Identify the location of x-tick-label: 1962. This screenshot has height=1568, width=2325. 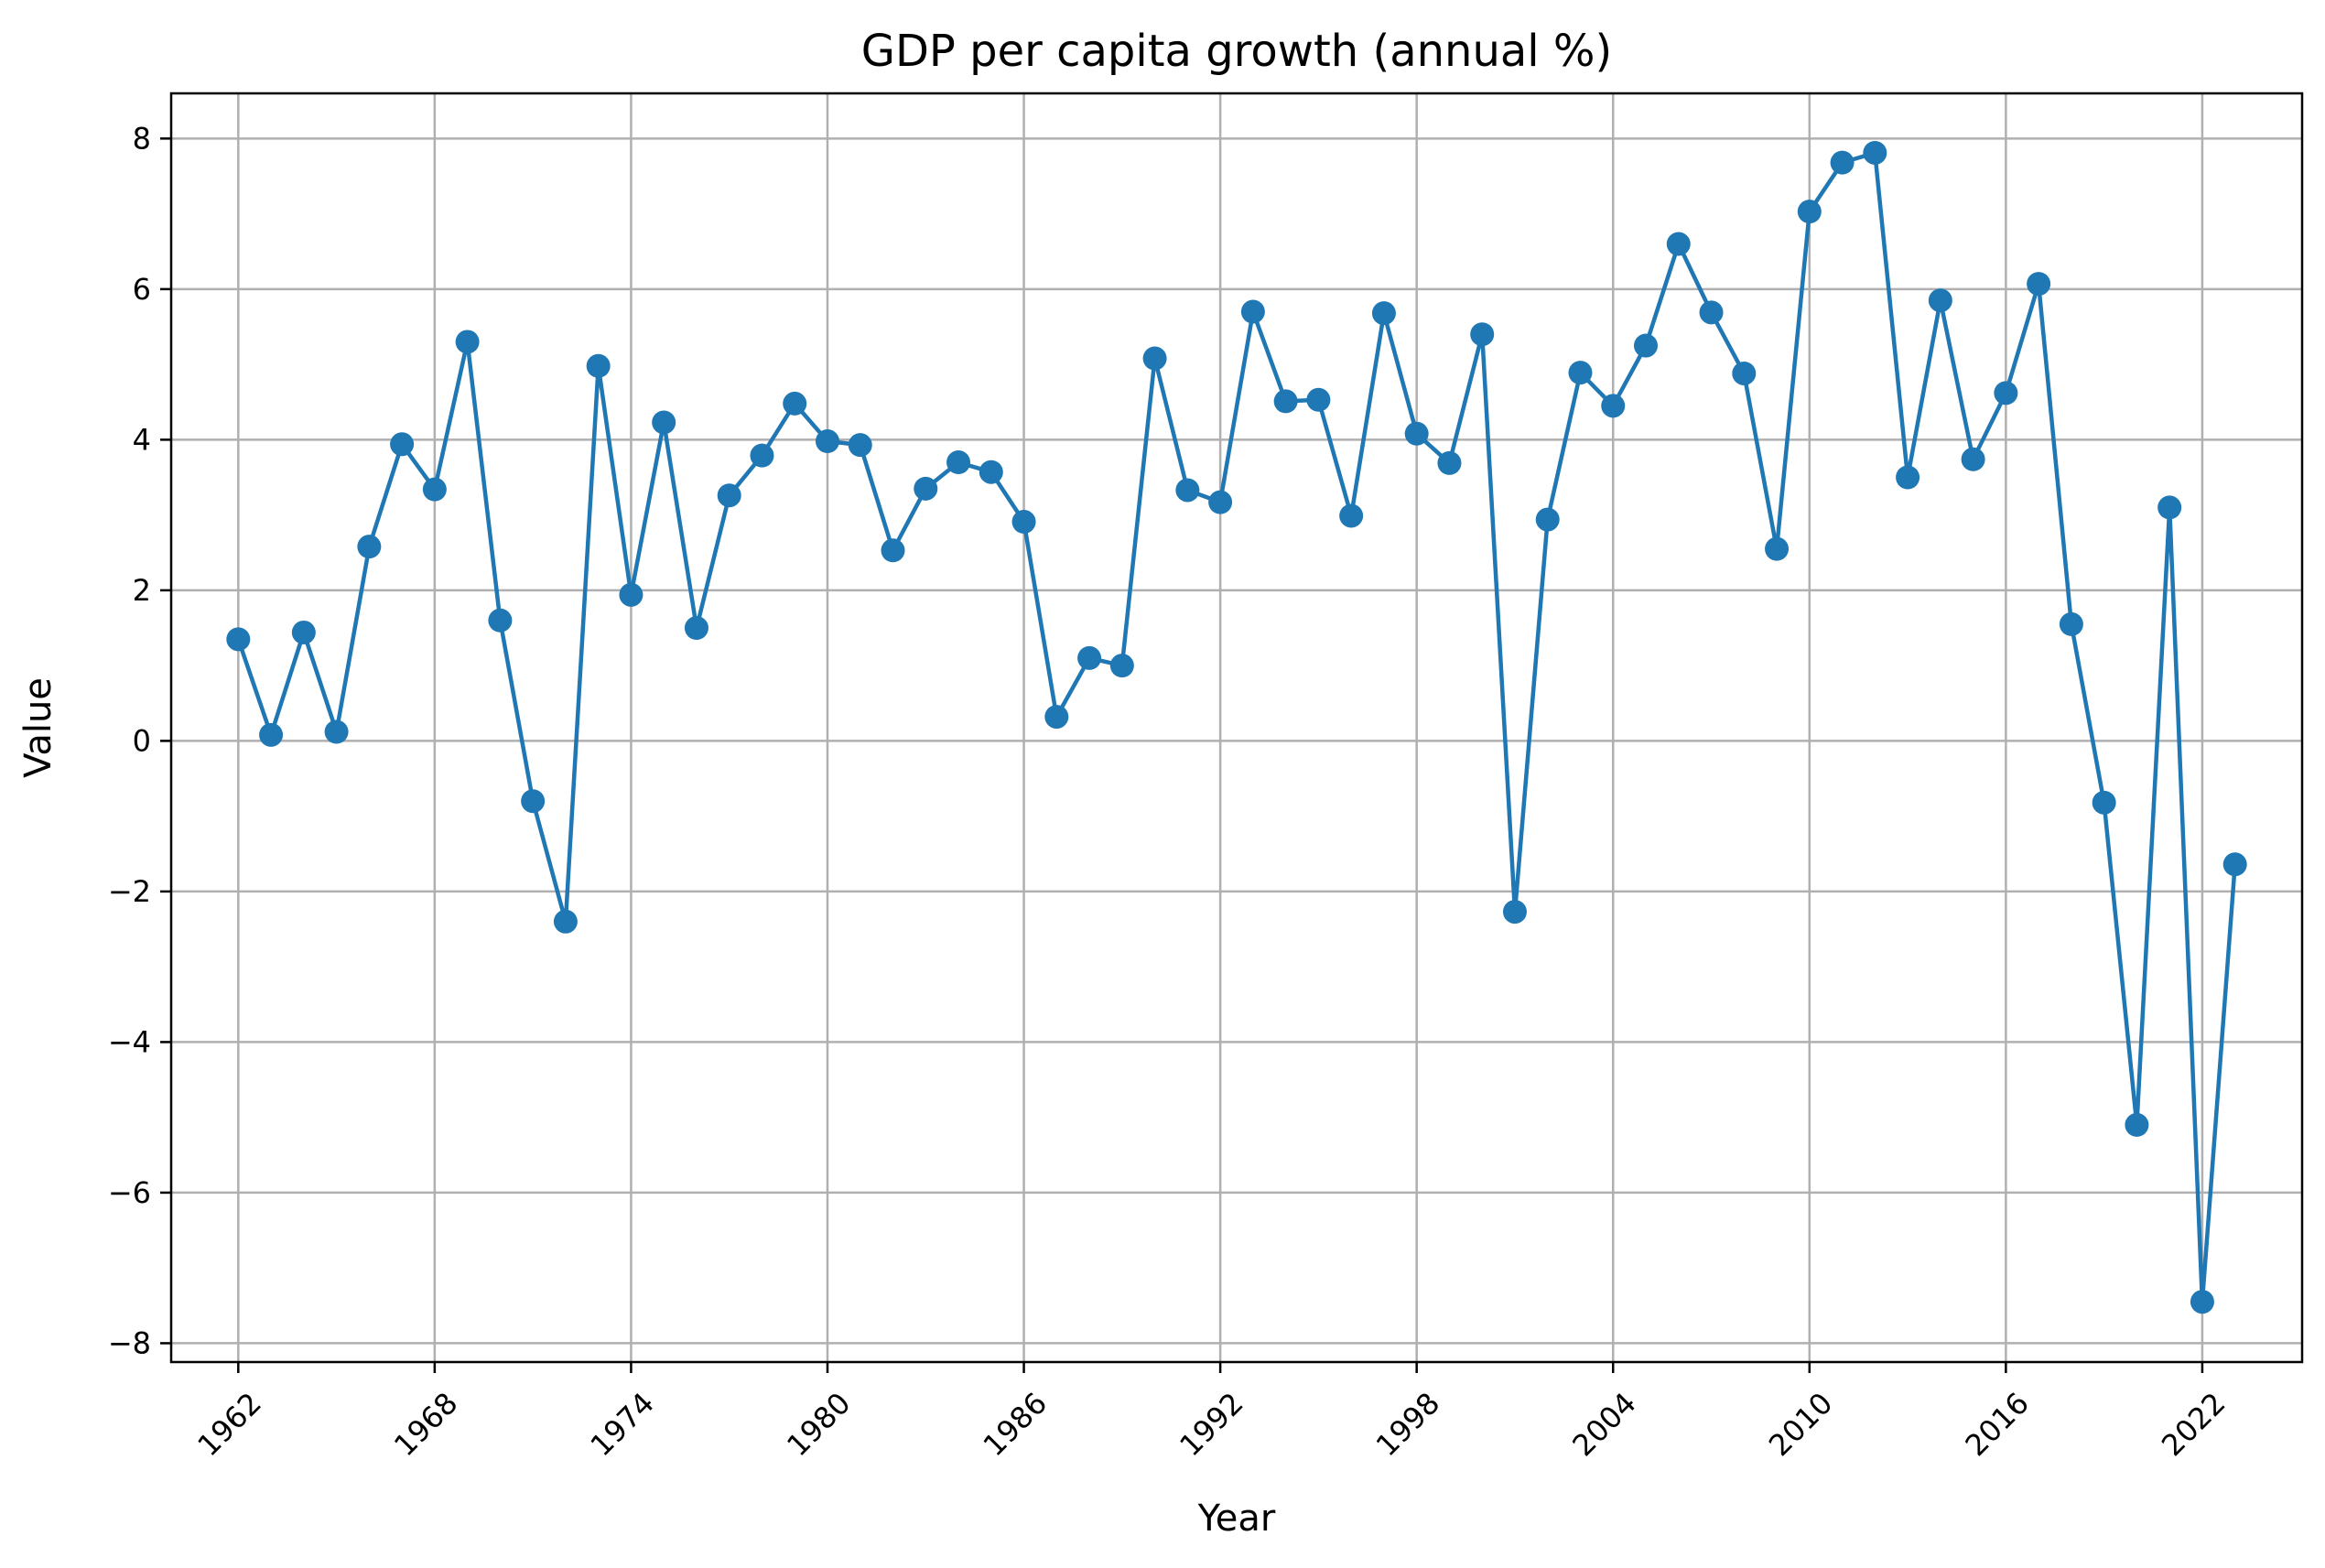
(229, 1424).